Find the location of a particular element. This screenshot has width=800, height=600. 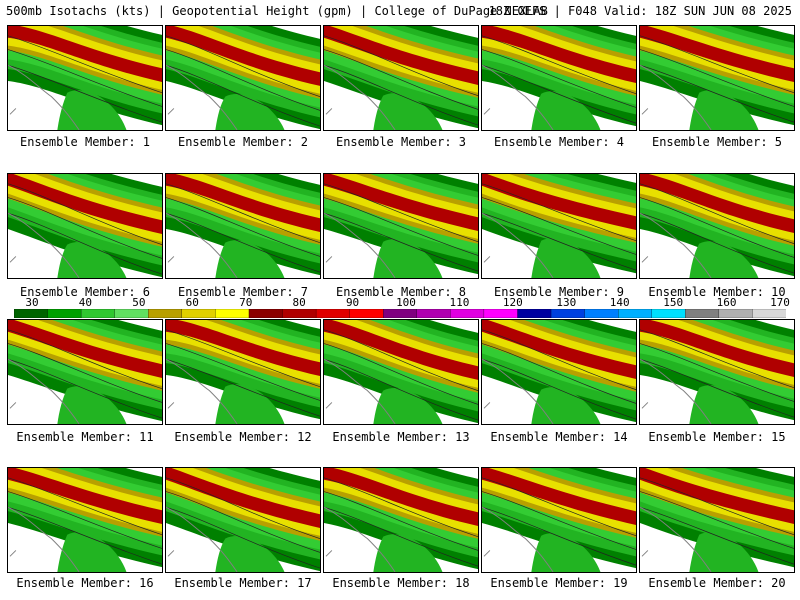

ensemble-member-label: Ensemble Member: 12 is located at coordinates (243, 437).